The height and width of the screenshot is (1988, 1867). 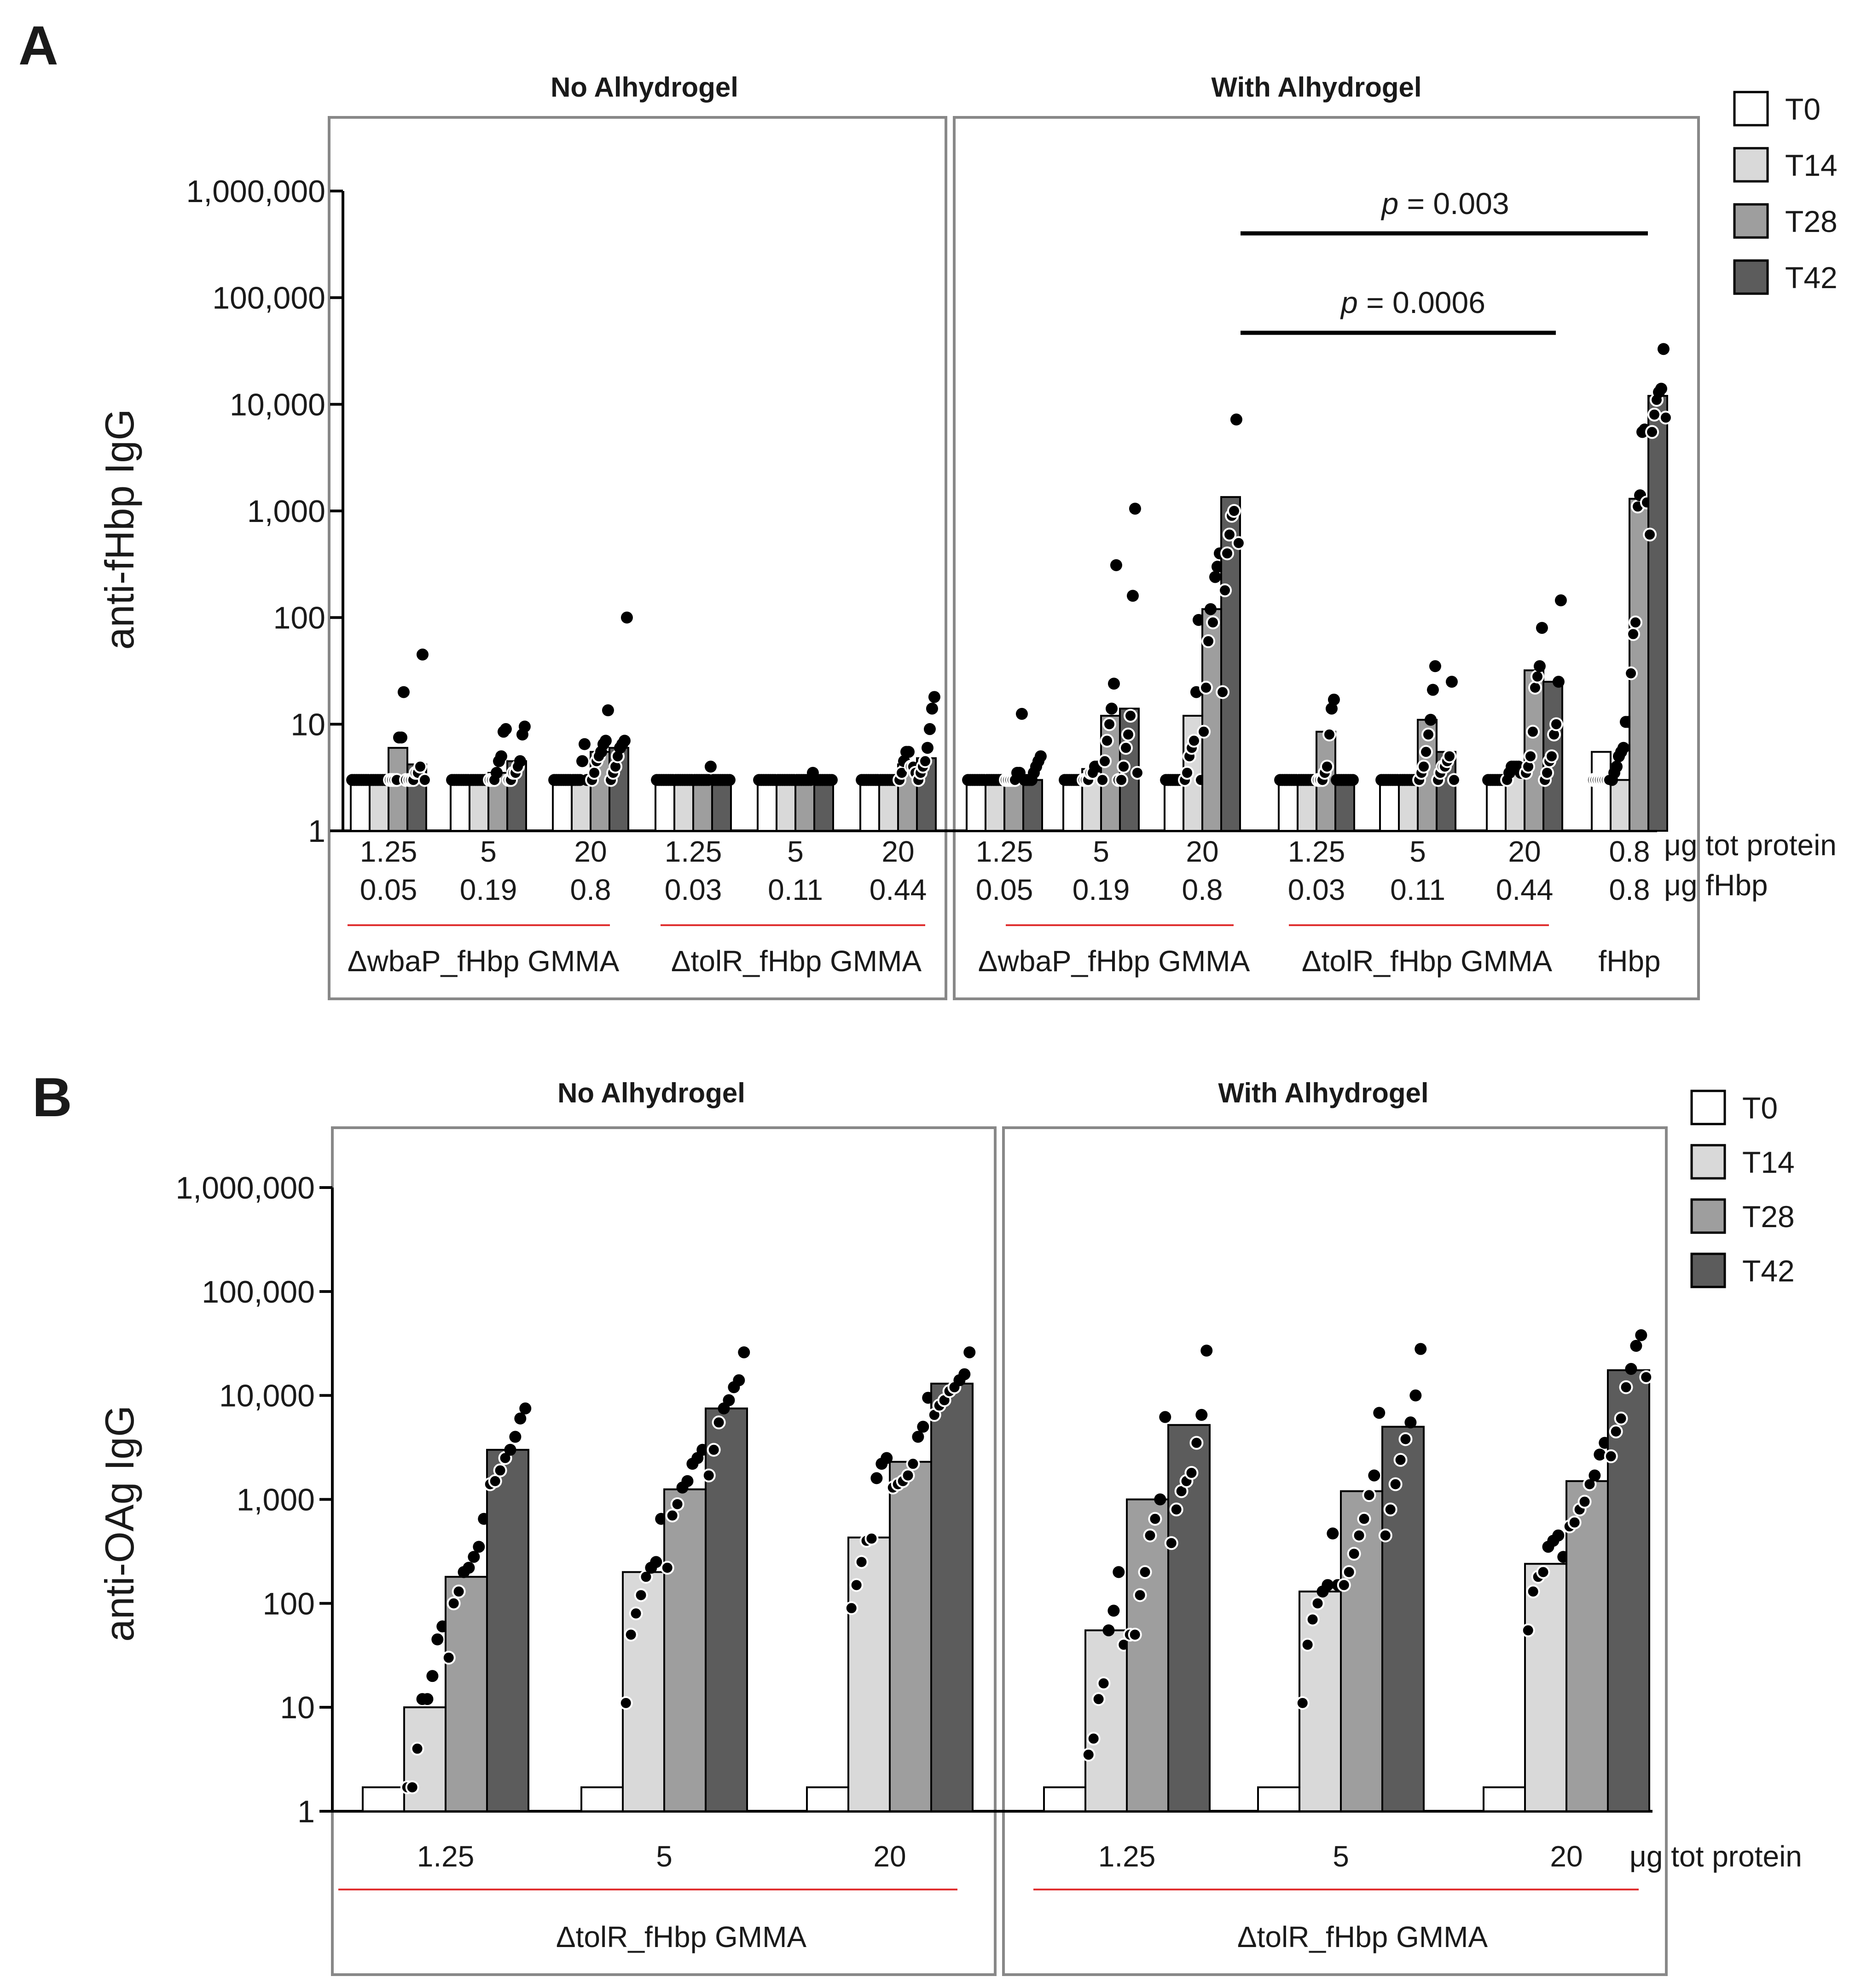 I want to click on panel-a-x-tick-label-fhbp: 0.11, so click(x=795, y=889).